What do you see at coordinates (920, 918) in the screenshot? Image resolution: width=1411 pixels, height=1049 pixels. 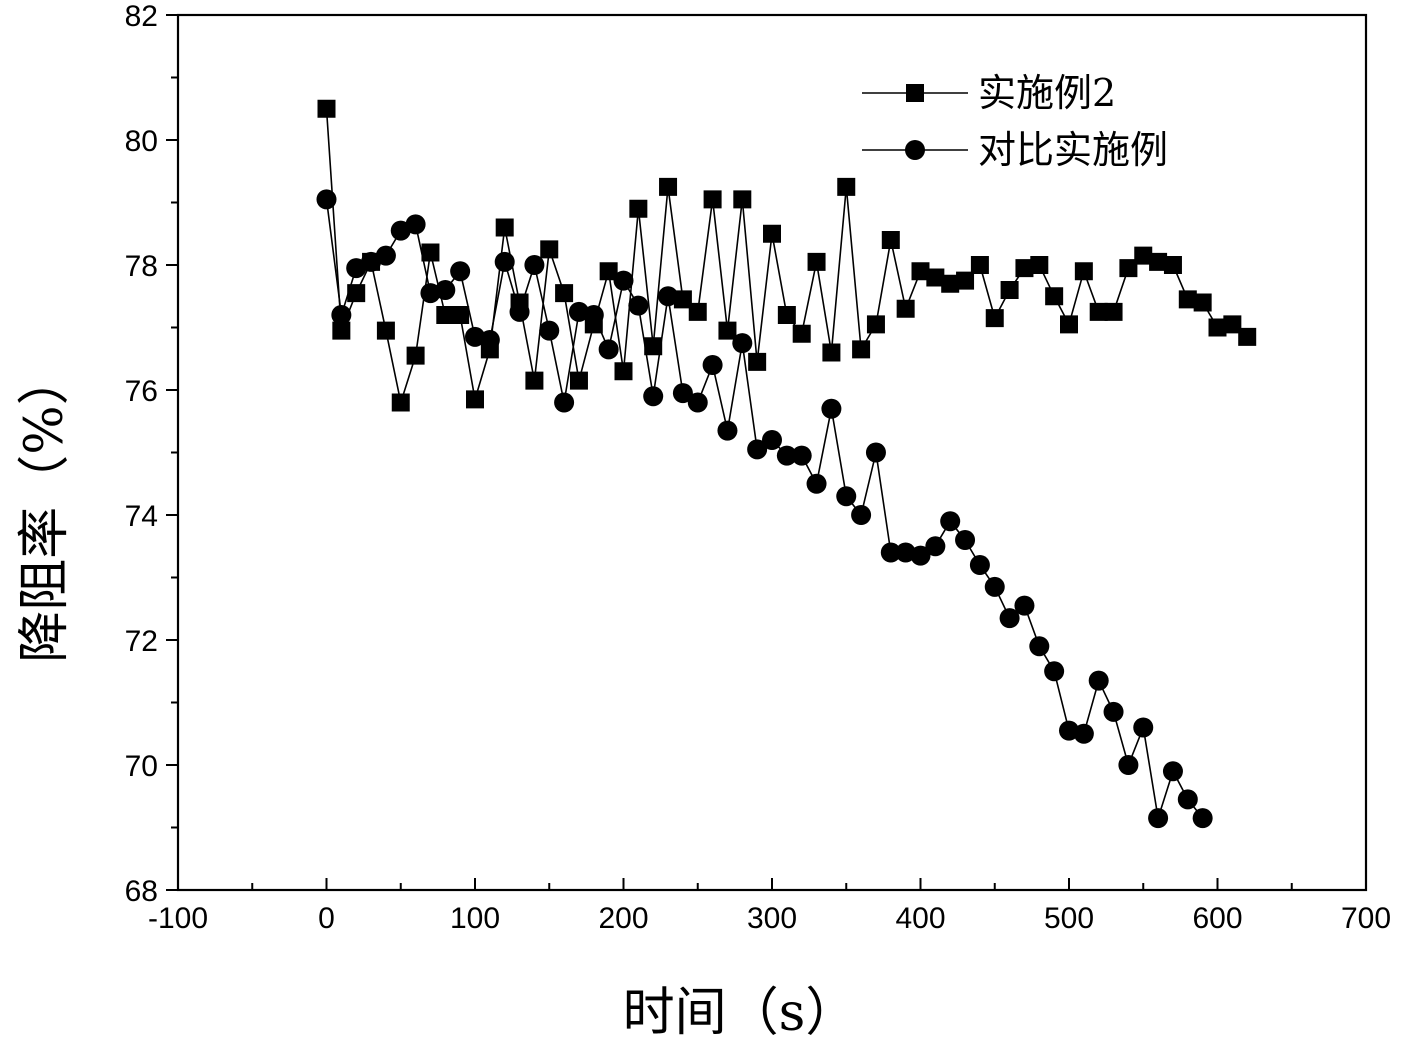 I see `x-tick-label: 400` at bounding box center [920, 918].